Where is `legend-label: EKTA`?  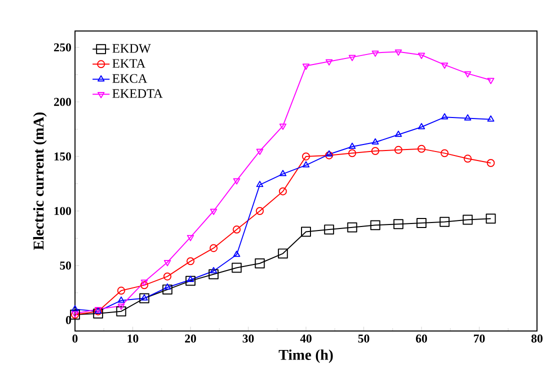 legend-label: EKTA is located at coordinates (129, 63).